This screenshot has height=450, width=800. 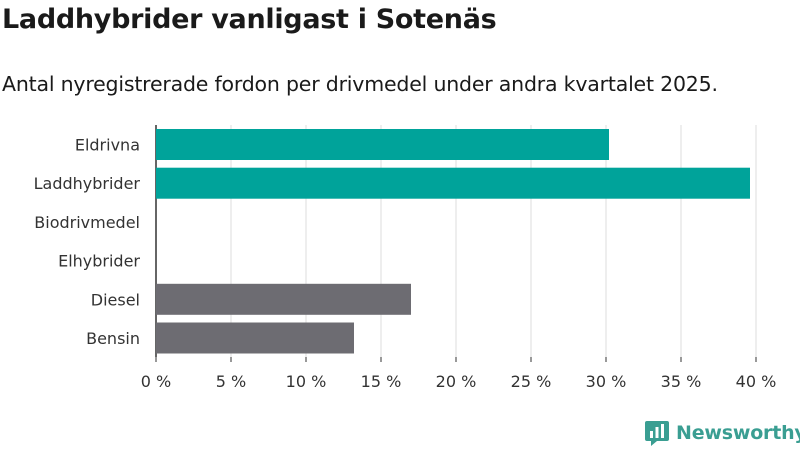 I want to click on brand-name: Newsworthy, so click(x=738, y=433).